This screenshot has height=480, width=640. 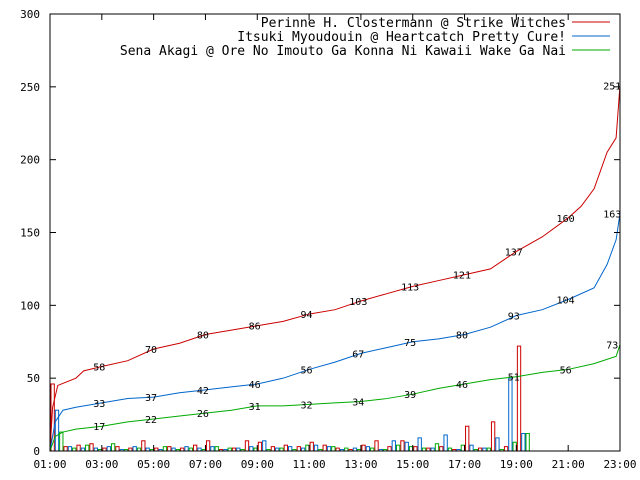 I want to click on data-label: 51, so click(x=514, y=378).